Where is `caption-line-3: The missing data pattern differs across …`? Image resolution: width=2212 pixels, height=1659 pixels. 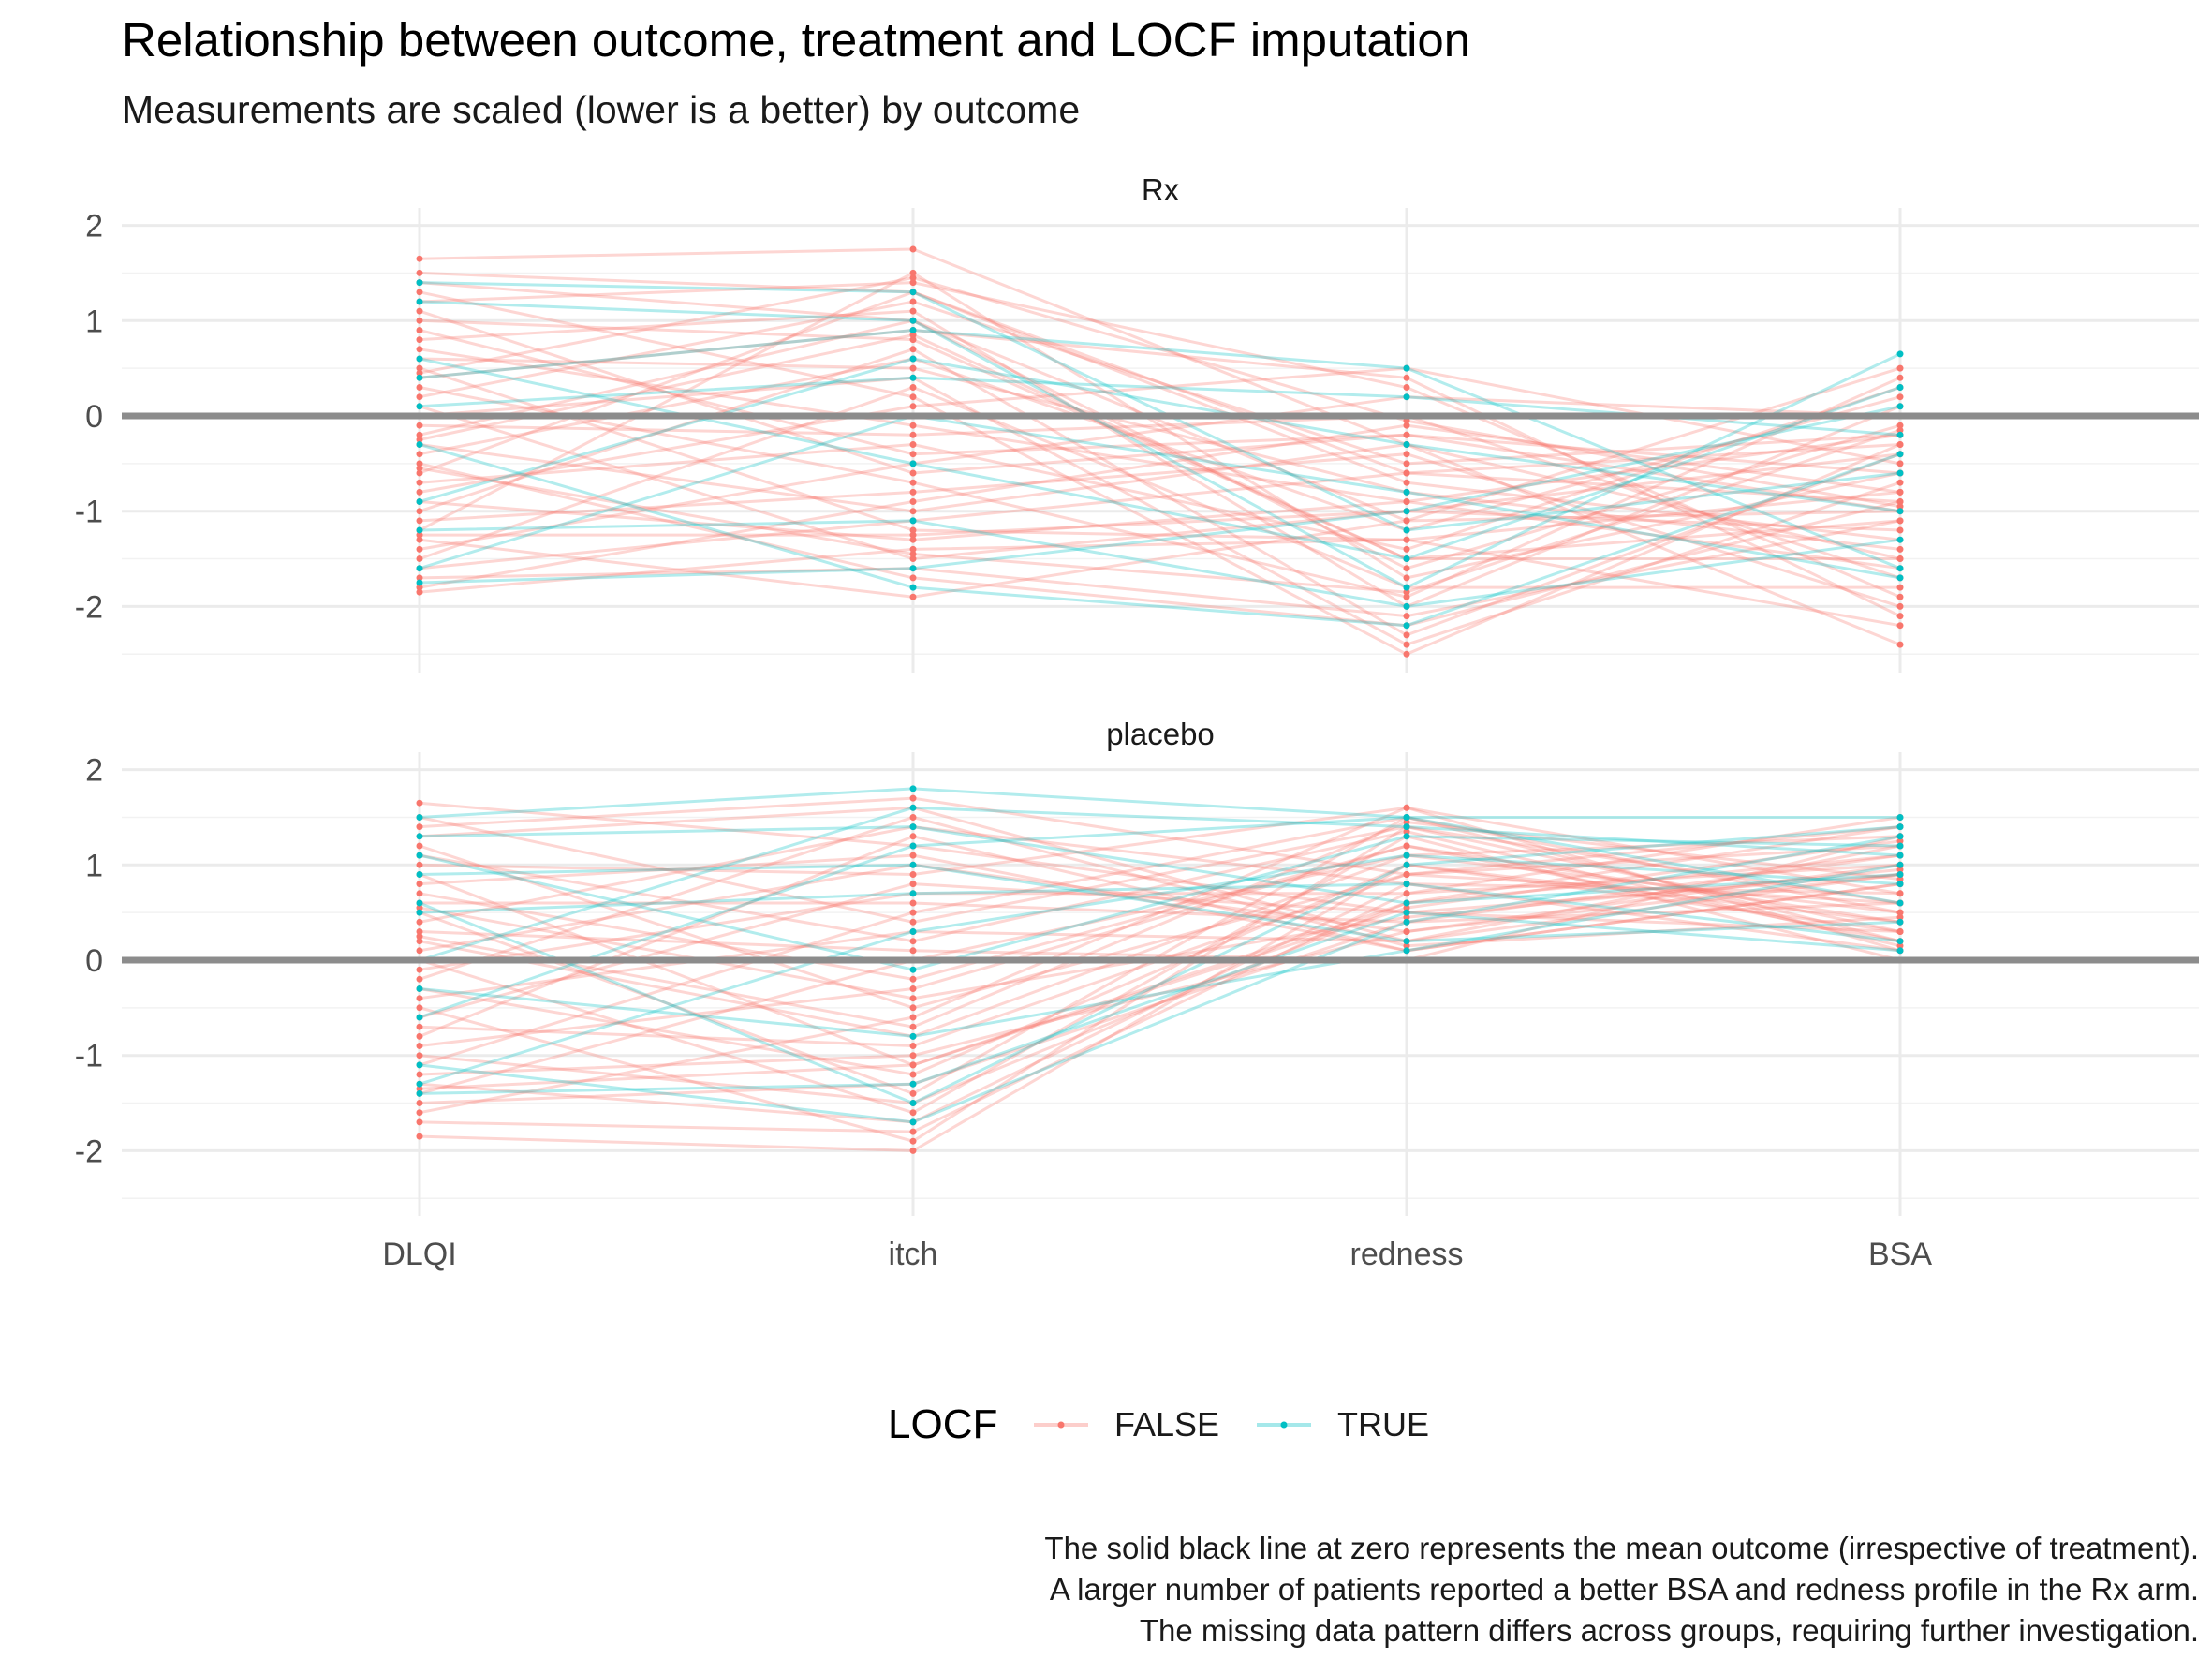 caption-line-3: The missing data pattern differs across … is located at coordinates (1669, 1631).